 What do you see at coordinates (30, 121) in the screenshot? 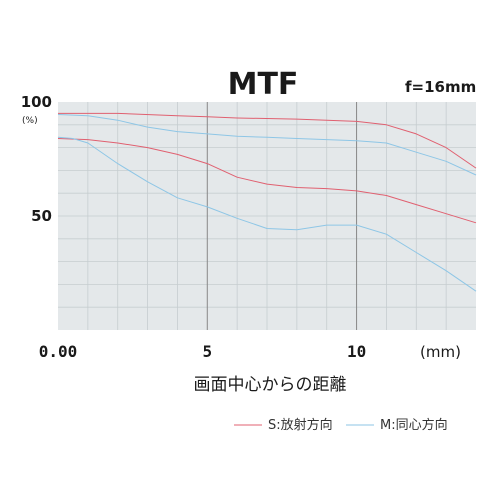
I see `y-unit-label: (%)` at bounding box center [30, 121].